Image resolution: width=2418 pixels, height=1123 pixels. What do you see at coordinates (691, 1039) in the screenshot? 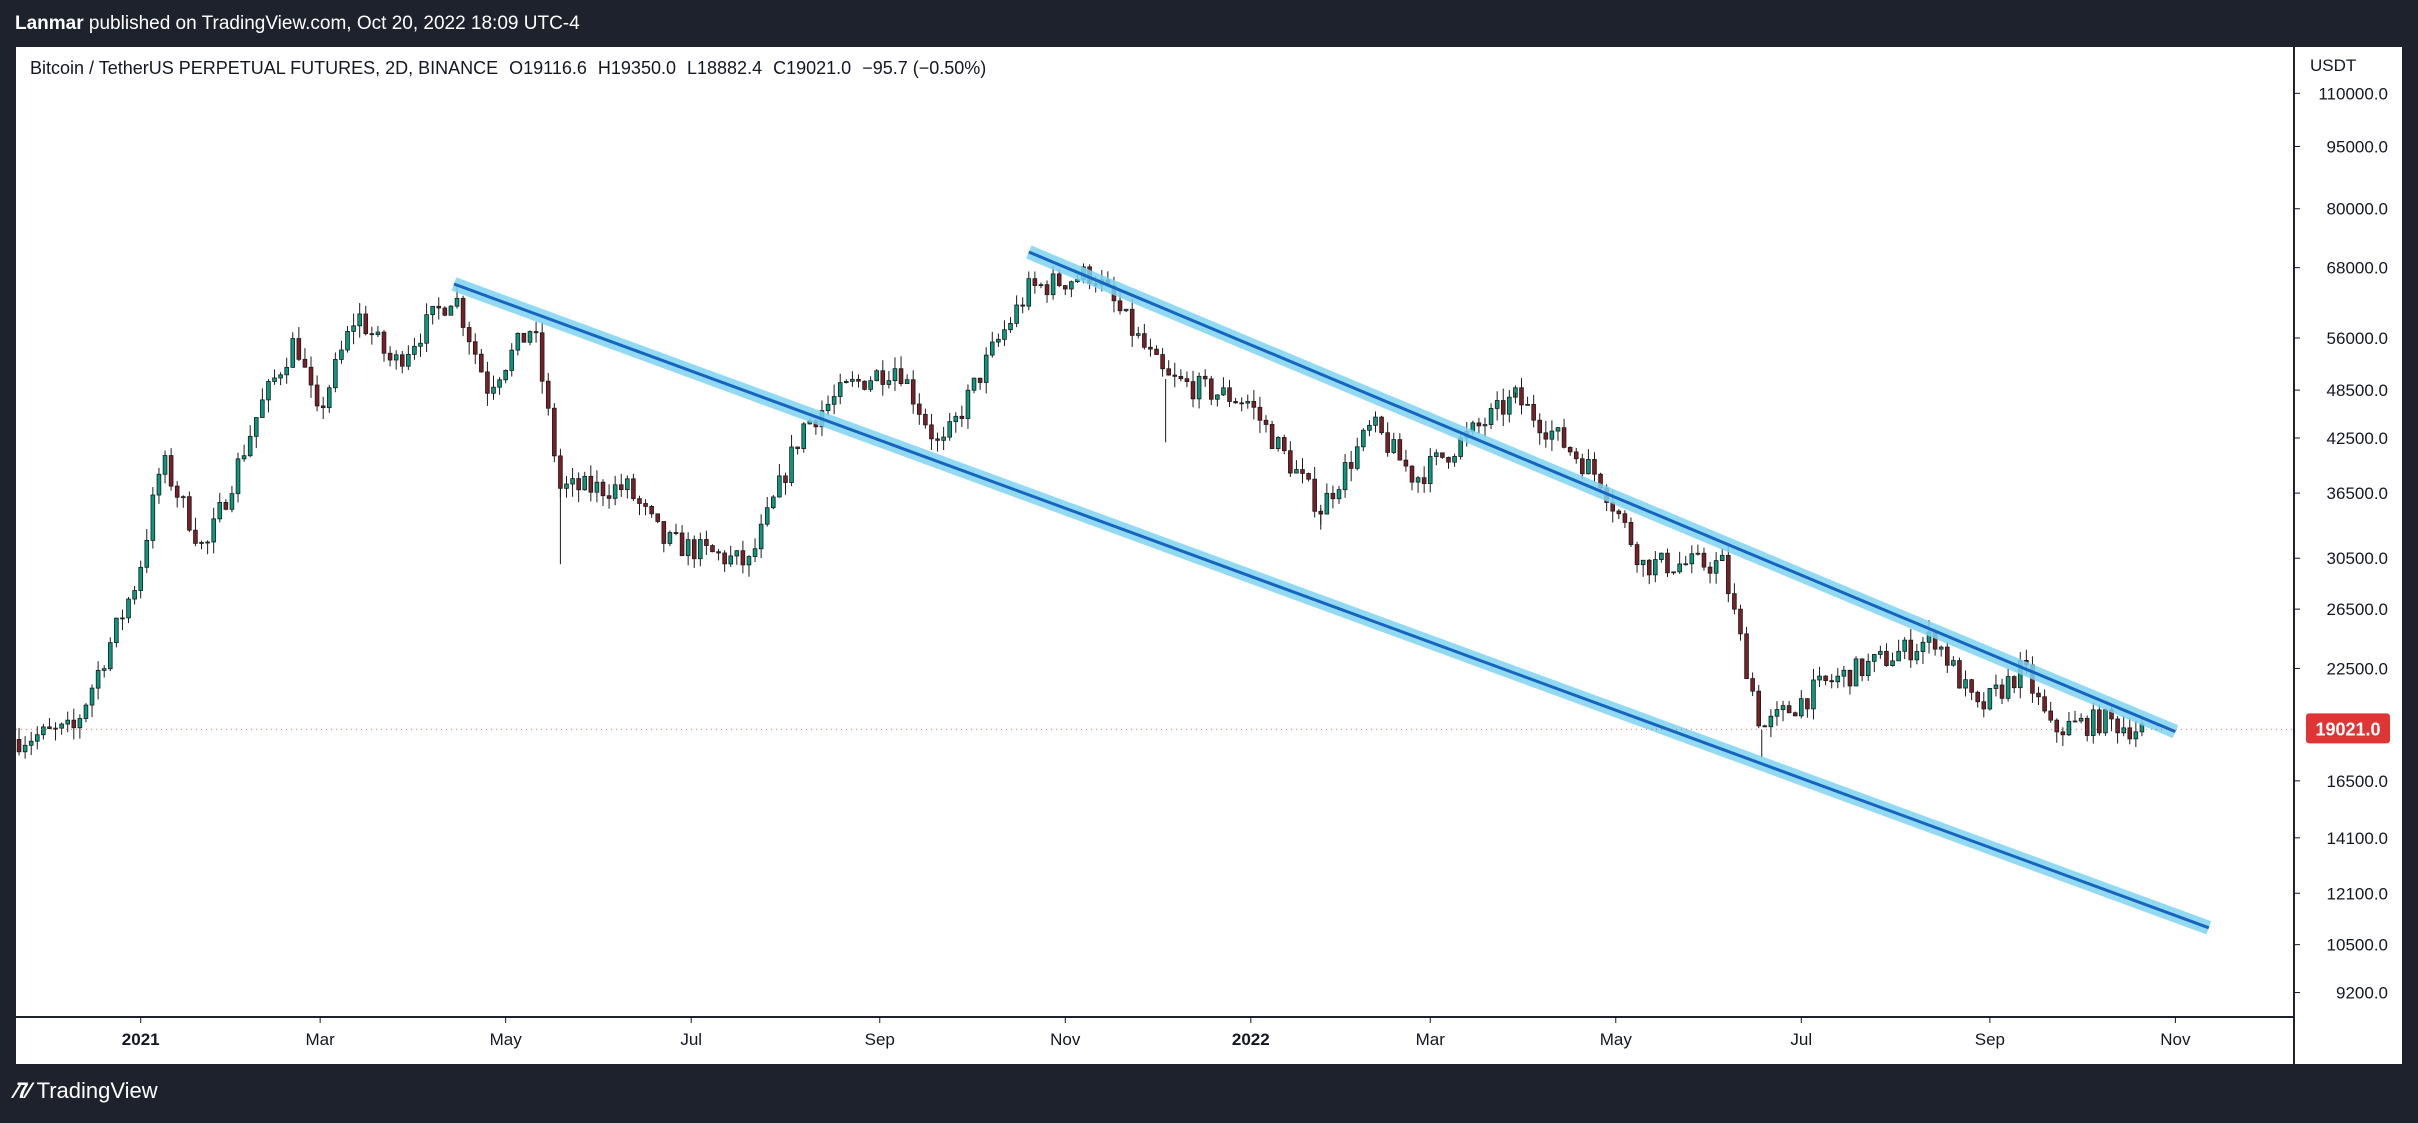
I see `x-tick-label: Jul` at bounding box center [691, 1039].